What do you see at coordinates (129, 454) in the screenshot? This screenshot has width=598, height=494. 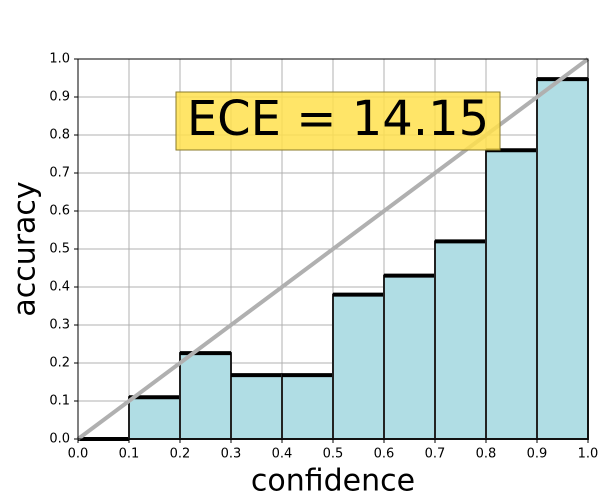 I see `x-tick-label: 0.1` at bounding box center [129, 454].